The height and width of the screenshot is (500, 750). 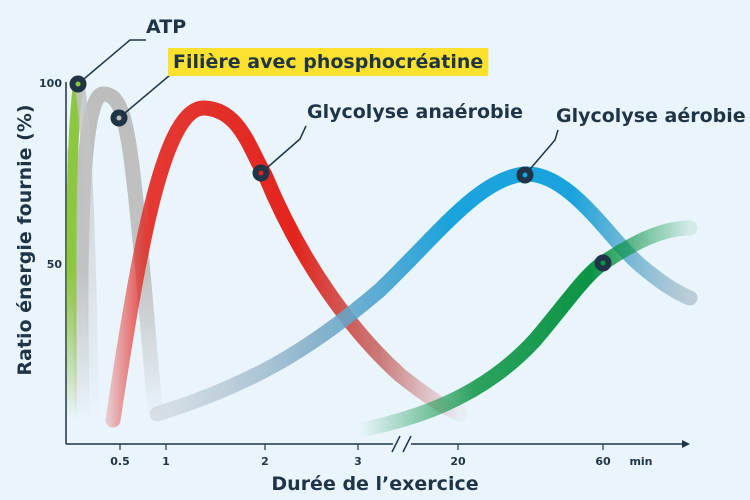 What do you see at coordinates (686, 444) in the screenshot?
I see `x-axis-arrow-icon` at bounding box center [686, 444].